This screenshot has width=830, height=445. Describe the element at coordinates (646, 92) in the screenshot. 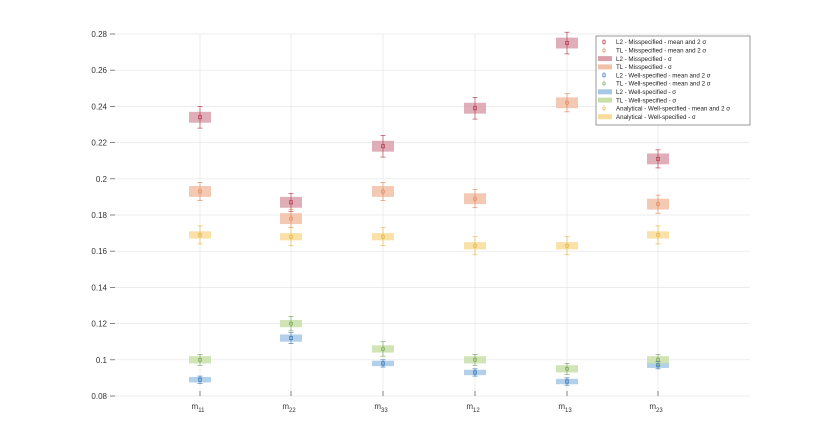

I see `legend-entry: L2 - Well-specified - σ` at that location.